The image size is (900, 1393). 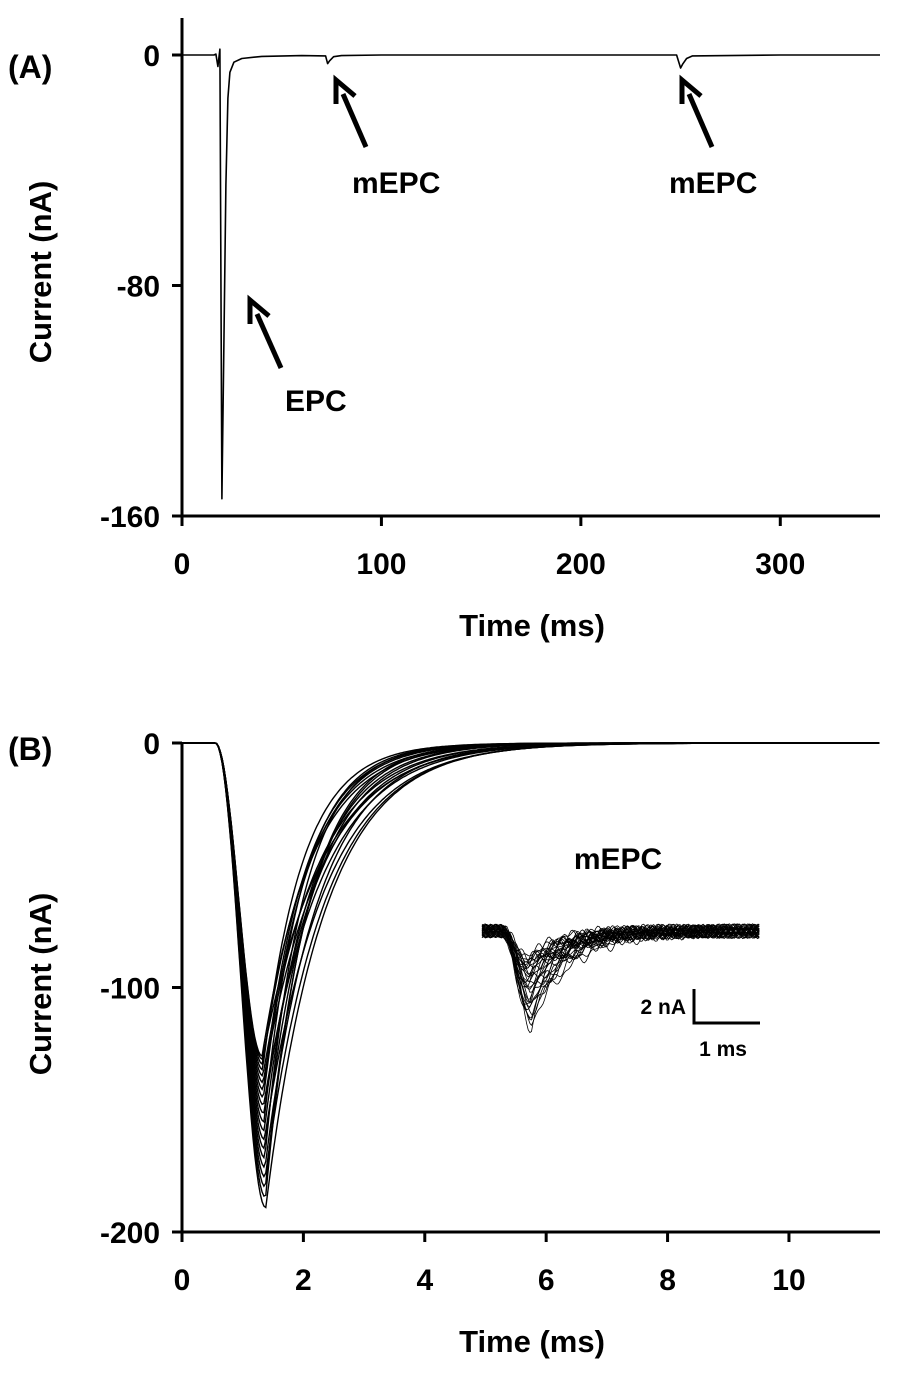 What do you see at coordinates (30, 749) in the screenshot?
I see `panel-b-label: (B)` at bounding box center [30, 749].